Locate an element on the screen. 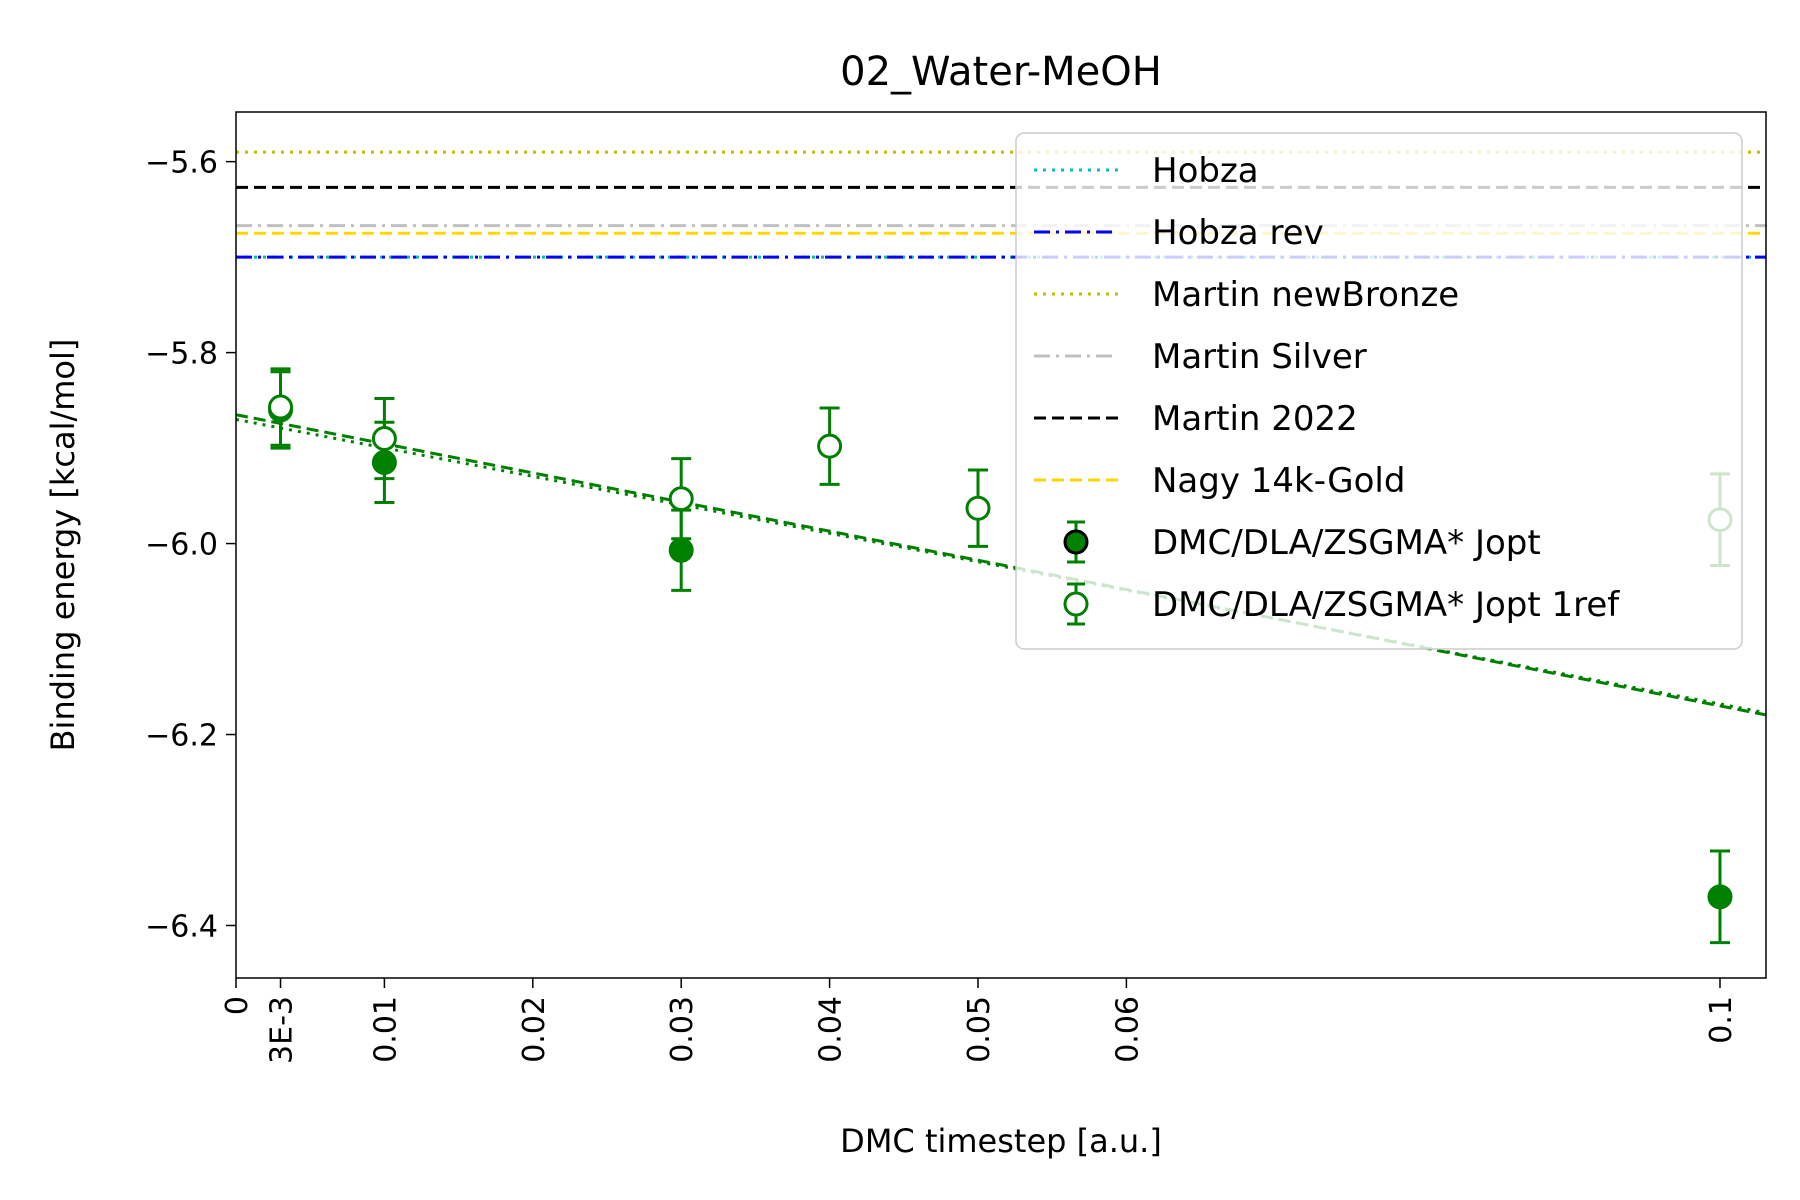  y-tick-label: −5.6 is located at coordinates (181, 163).